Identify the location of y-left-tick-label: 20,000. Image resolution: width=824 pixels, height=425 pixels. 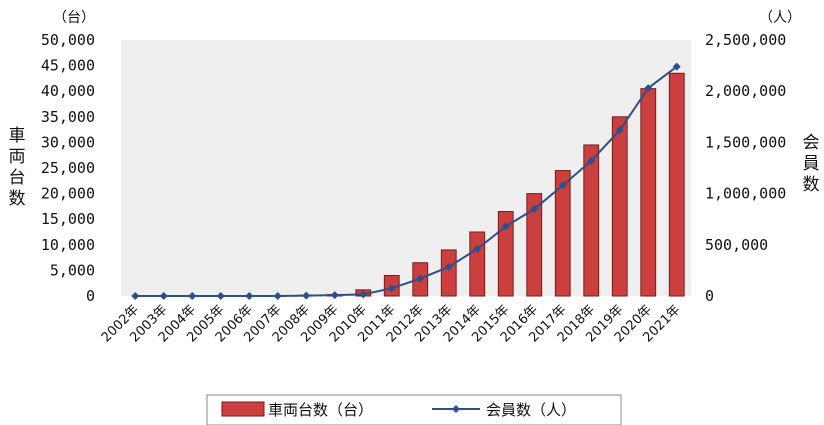
(68, 194).